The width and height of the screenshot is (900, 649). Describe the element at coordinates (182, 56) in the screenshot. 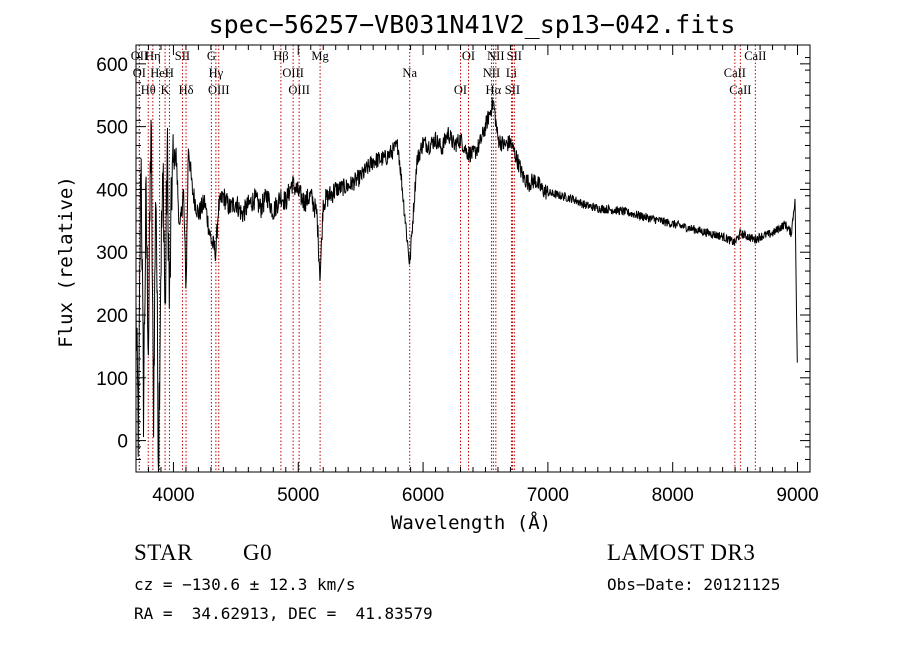

I see `line-label-7: SII` at that location.